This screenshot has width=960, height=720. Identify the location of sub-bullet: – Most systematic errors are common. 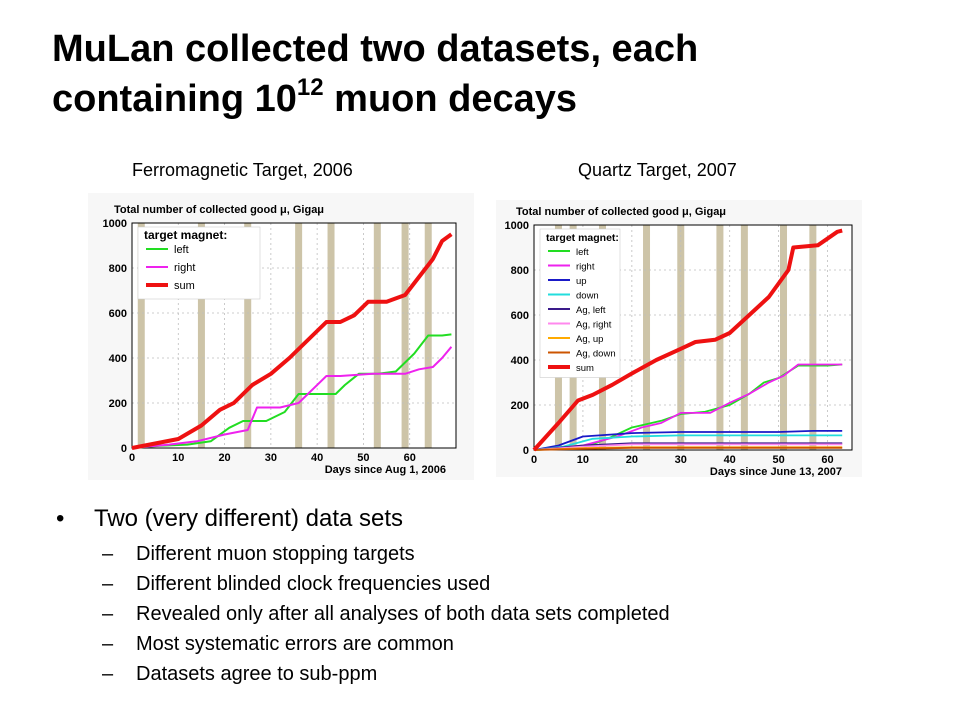
(496, 644).